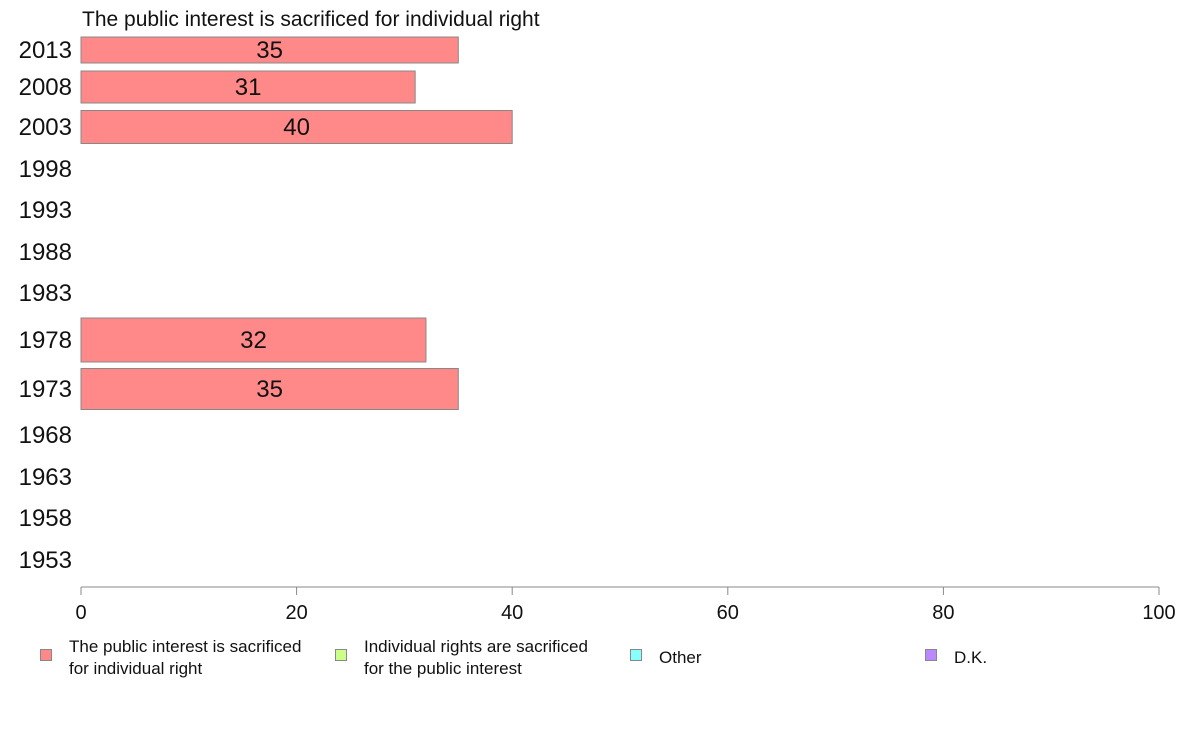  I want to click on category-label: 1958, so click(45, 518).